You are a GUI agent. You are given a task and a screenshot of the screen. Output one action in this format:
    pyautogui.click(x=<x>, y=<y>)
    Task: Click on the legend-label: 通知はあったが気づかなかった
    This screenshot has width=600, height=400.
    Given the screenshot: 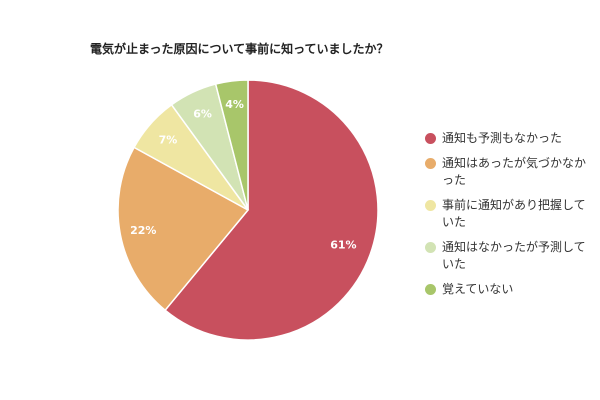 What is the action you would take?
    pyautogui.click(x=514, y=171)
    